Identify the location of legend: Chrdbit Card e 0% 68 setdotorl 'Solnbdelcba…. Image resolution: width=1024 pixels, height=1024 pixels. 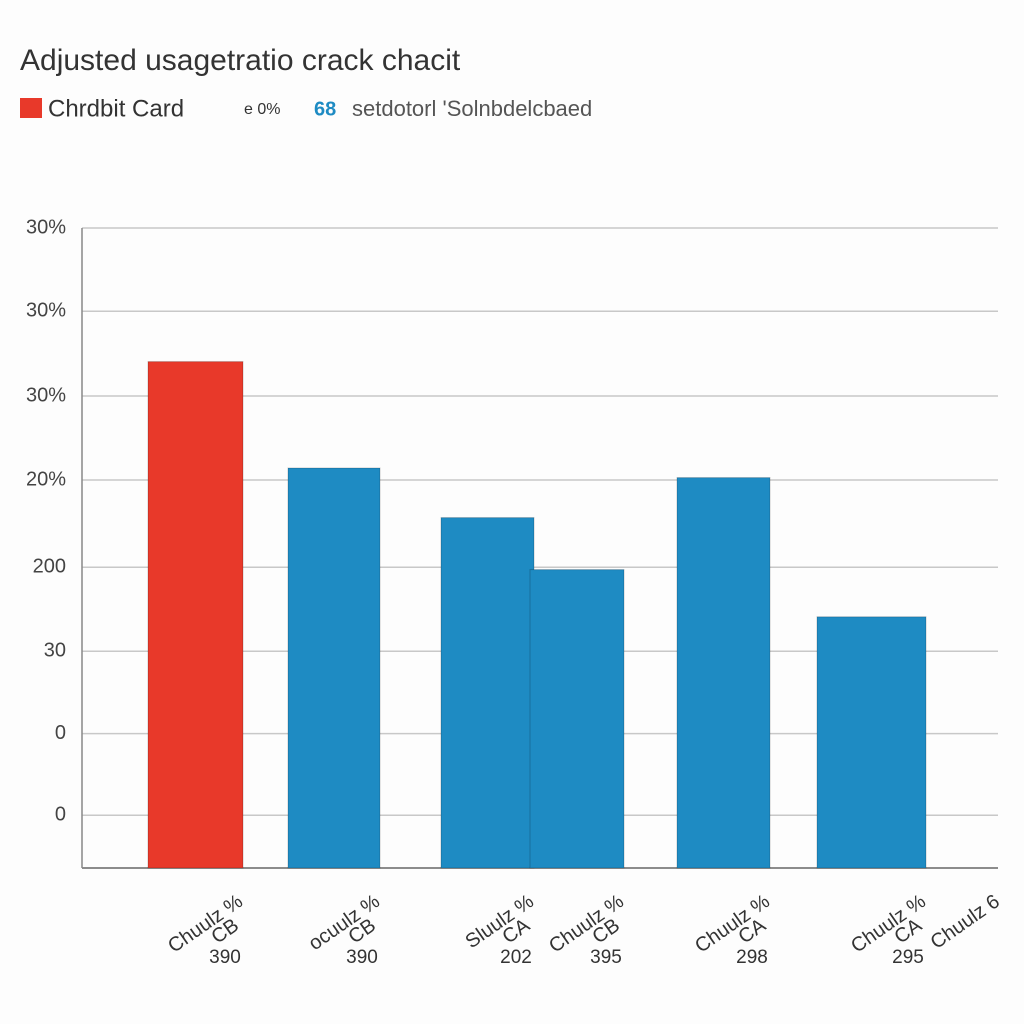
(306, 108).